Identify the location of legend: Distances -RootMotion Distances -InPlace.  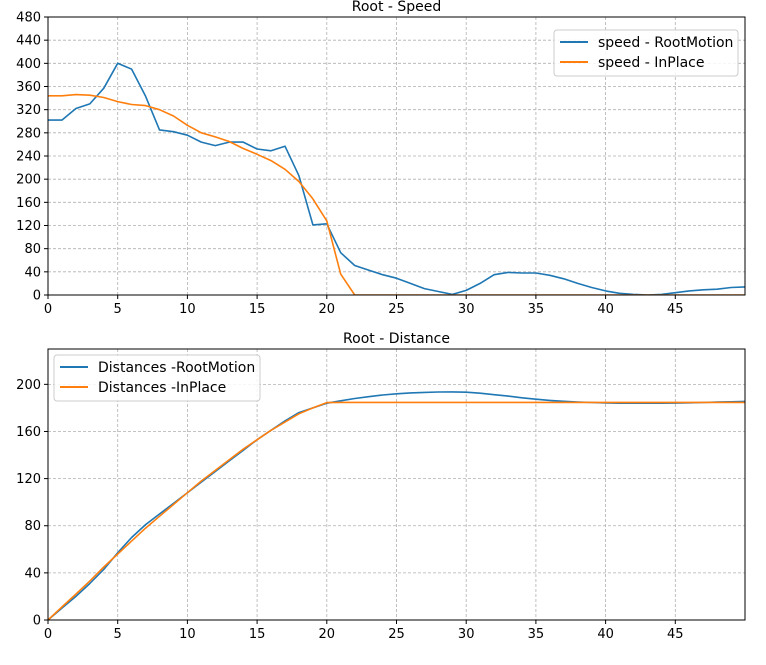
(157, 378).